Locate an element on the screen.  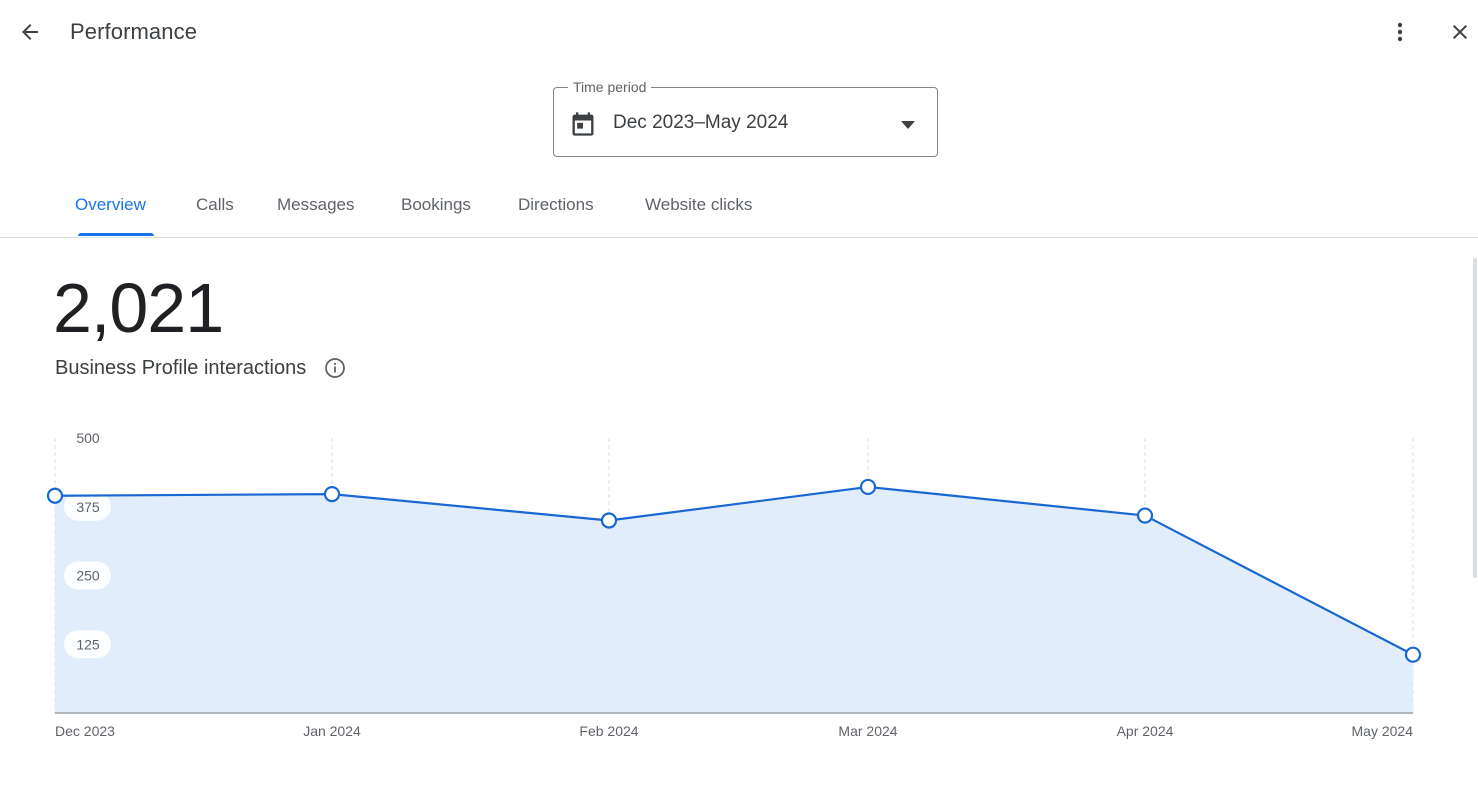
top-bar: Performance is located at coordinates (739, 32).